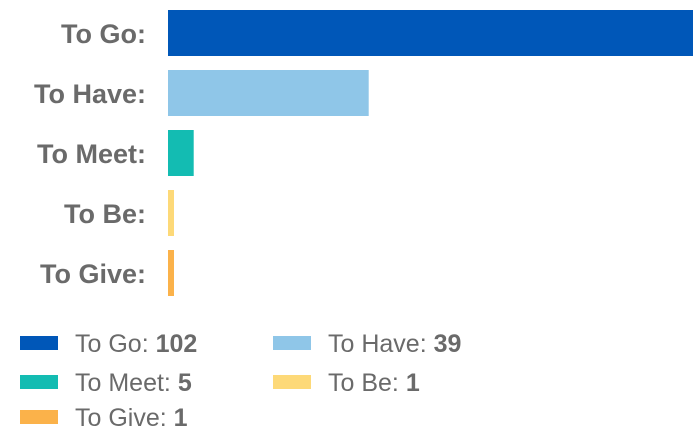 The height and width of the screenshot is (429, 693). I want to click on category-label-to-meet: To Meet:, so click(91, 154).